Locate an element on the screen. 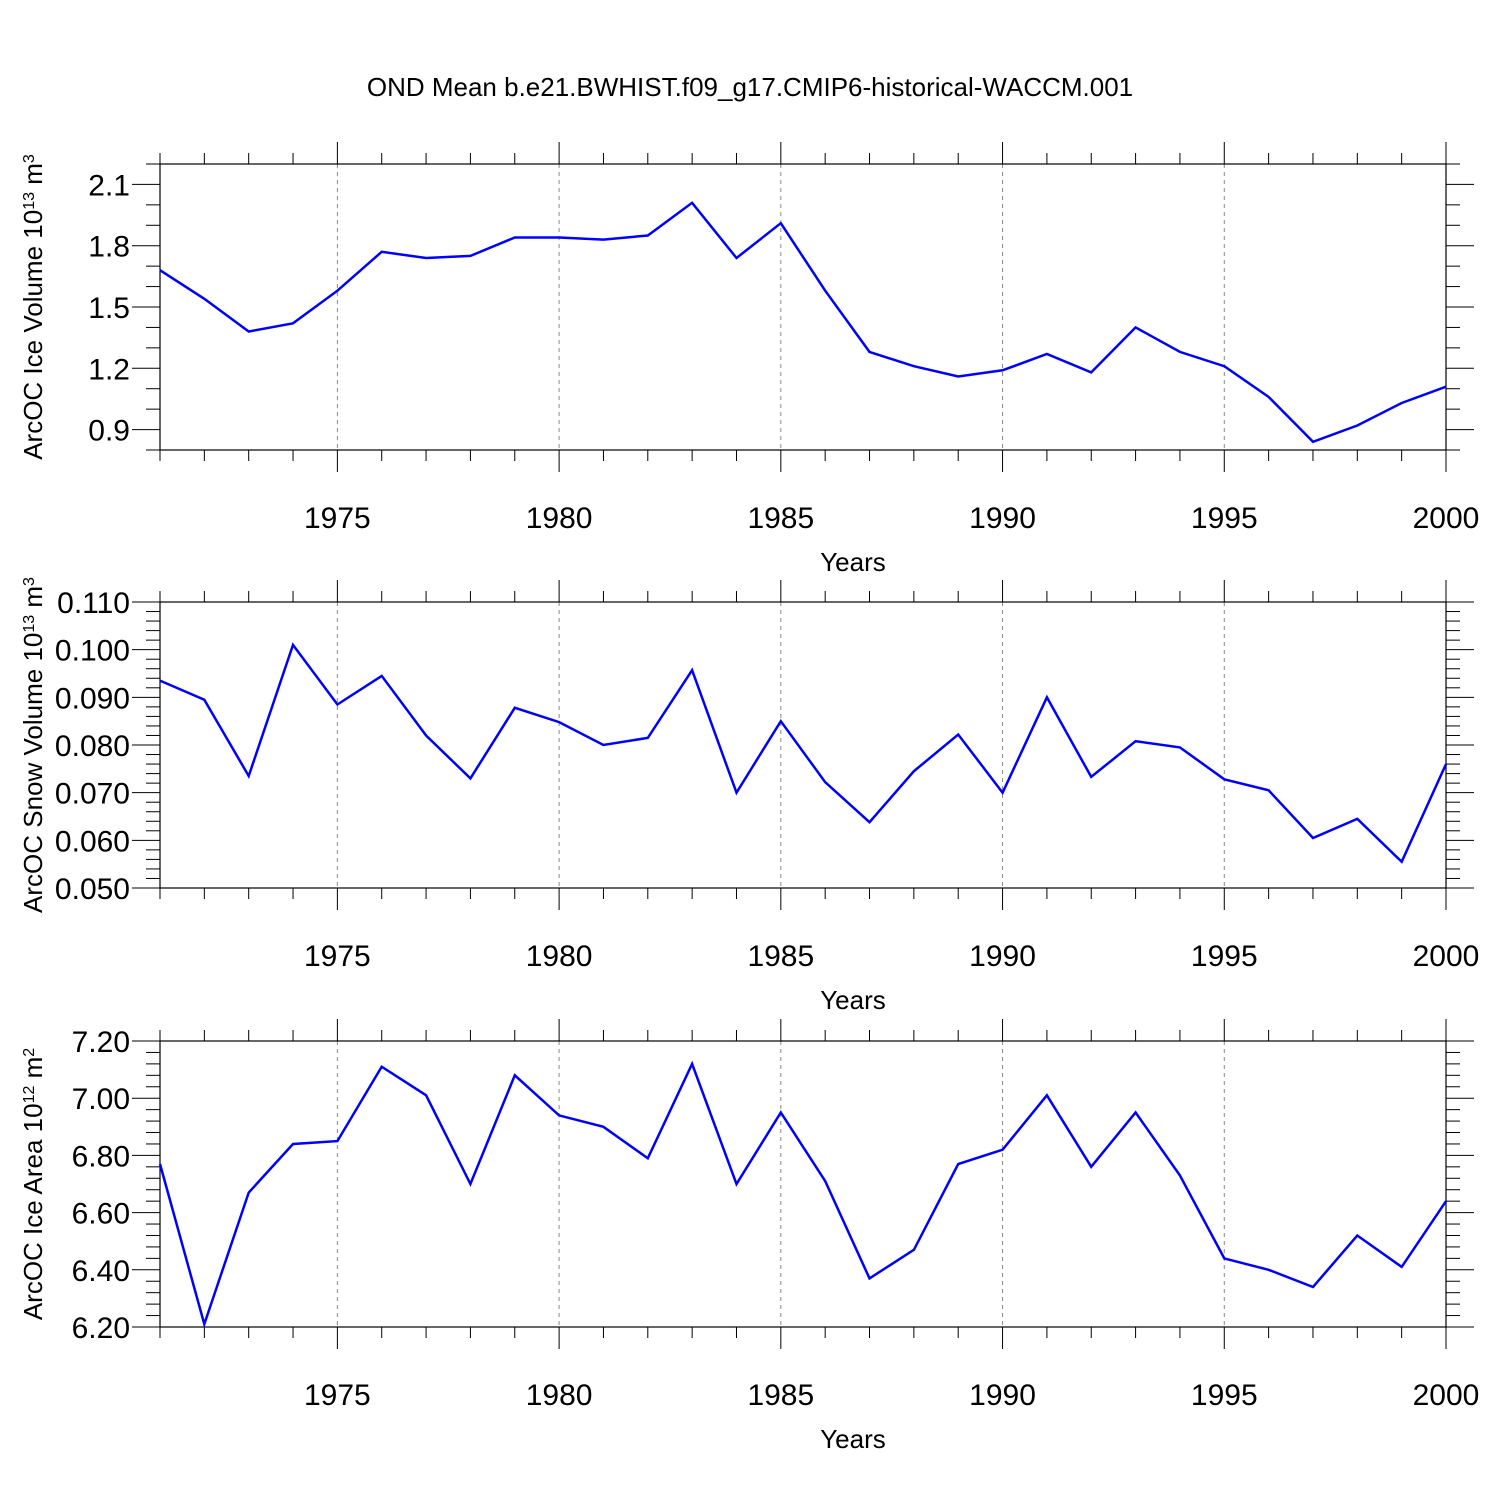 The image size is (1500, 1500). y-axis-label-text: ArcOC Snow Volume 10 is located at coordinates (33, 773).